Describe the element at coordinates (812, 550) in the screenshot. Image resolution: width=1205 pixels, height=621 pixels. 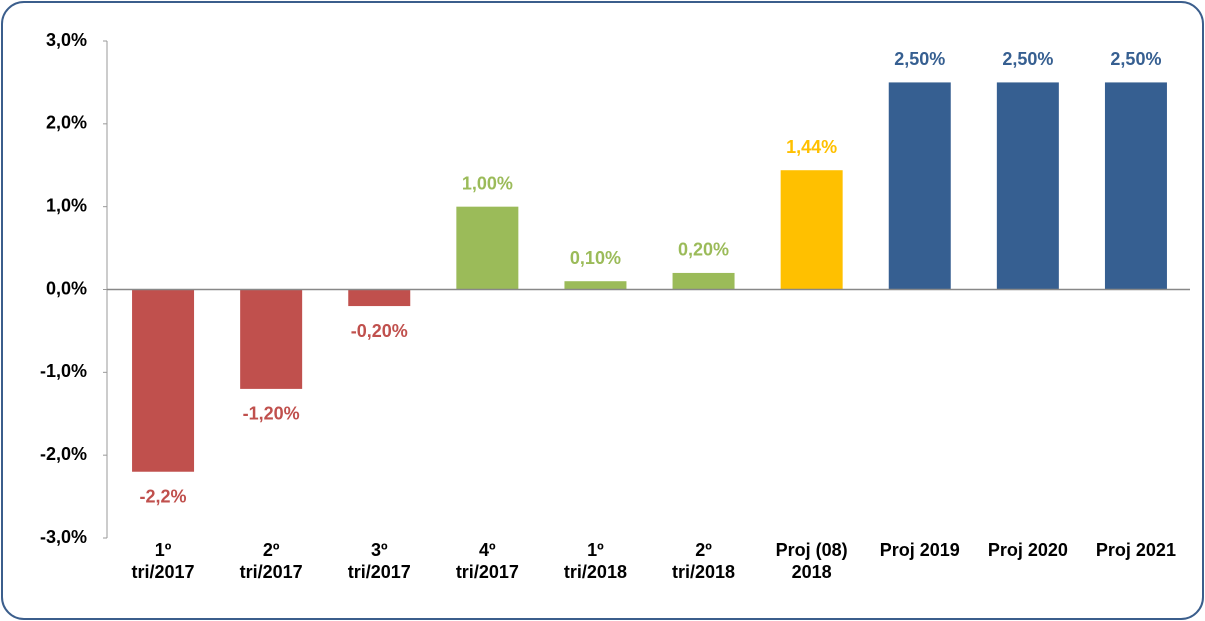
I see `x-tick-label: Proj (08)` at that location.